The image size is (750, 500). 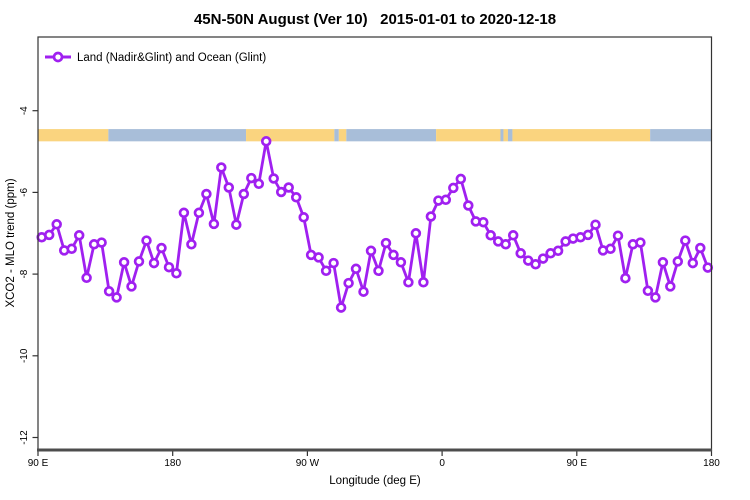 I want to click on legend: Land (Nadir&Glint) and Ocean (Glint), so click(x=155, y=57).